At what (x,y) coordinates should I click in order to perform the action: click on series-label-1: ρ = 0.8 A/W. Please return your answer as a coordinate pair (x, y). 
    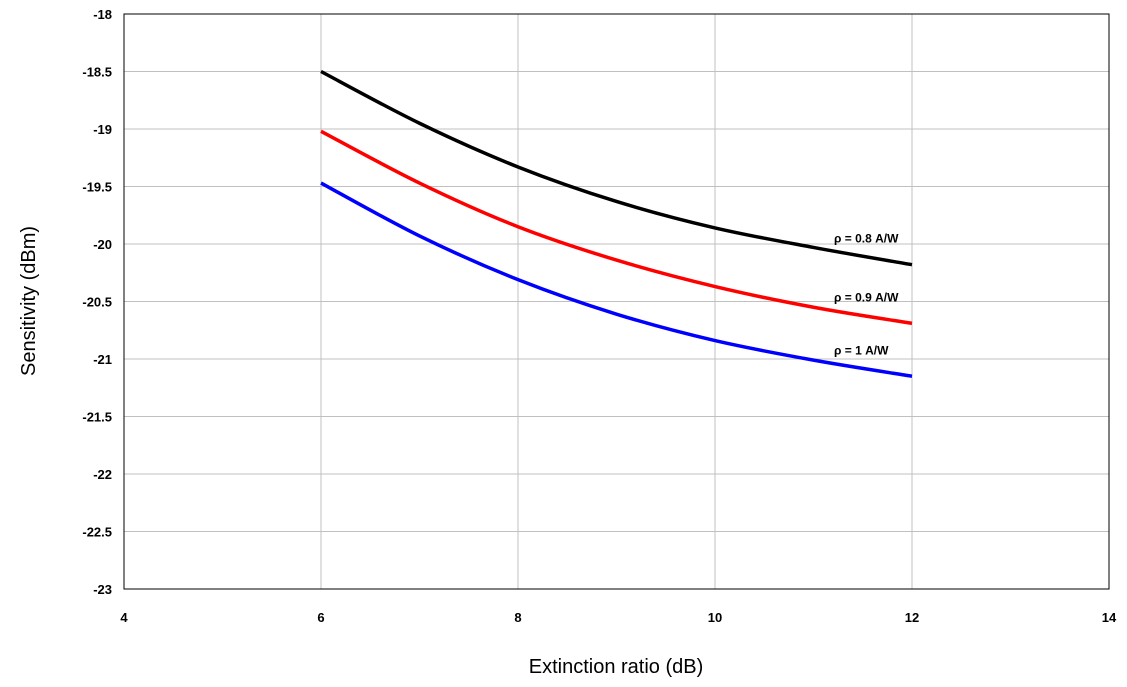
    Looking at the image, I should click on (866, 239).